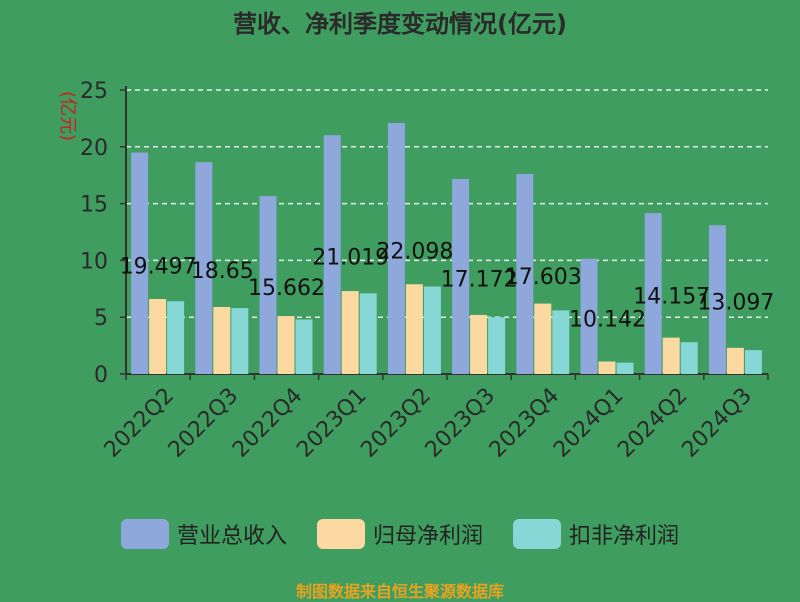 Image resolution: width=800 pixels, height=602 pixels. Describe the element at coordinates (671, 297) in the screenshot. I see `data-label: 14.157` at that location.